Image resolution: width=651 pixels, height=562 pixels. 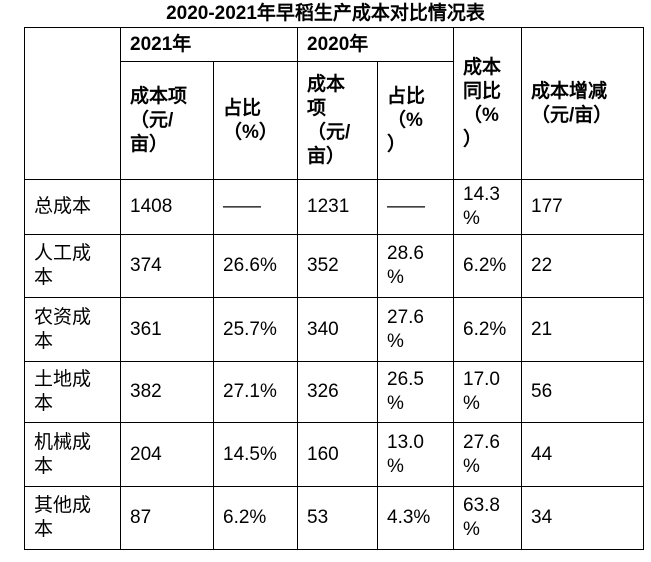 I want to click on yoy-cell: 17.0 %, so click(x=487, y=392).